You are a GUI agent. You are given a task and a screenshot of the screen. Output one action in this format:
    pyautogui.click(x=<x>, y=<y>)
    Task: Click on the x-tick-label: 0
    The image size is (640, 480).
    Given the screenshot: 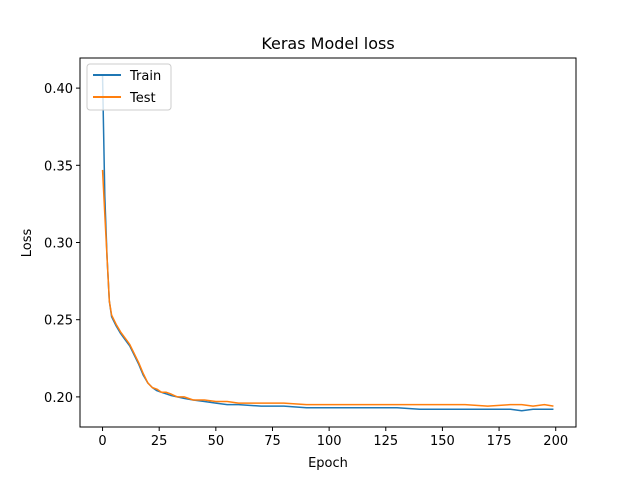 What is the action you would take?
    pyautogui.click(x=102, y=441)
    